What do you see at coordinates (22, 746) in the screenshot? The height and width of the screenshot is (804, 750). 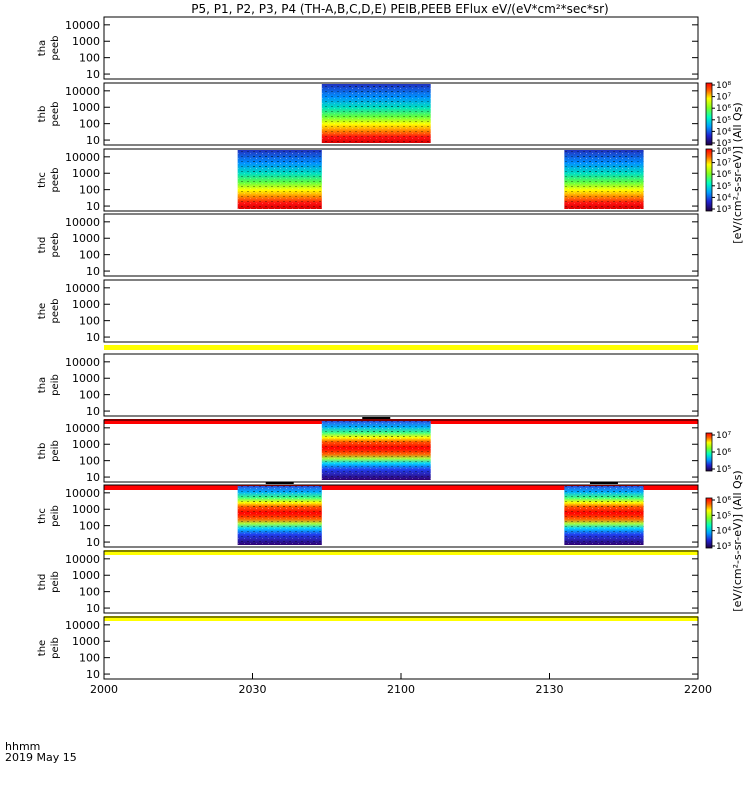 I see `x-unit-label: hhmm` at bounding box center [22, 746].